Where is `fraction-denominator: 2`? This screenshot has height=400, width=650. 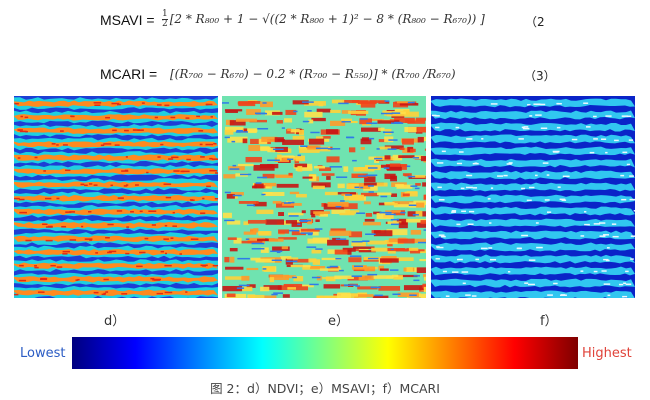 fraction-denominator: 2 is located at coordinates (165, 24).